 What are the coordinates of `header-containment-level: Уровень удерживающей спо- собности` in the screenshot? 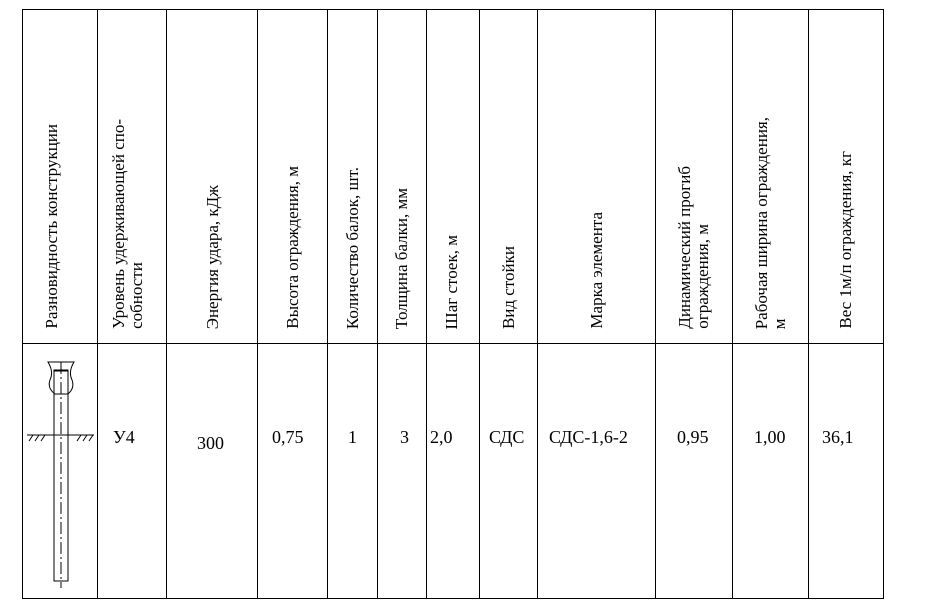 It's located at (127, 224).